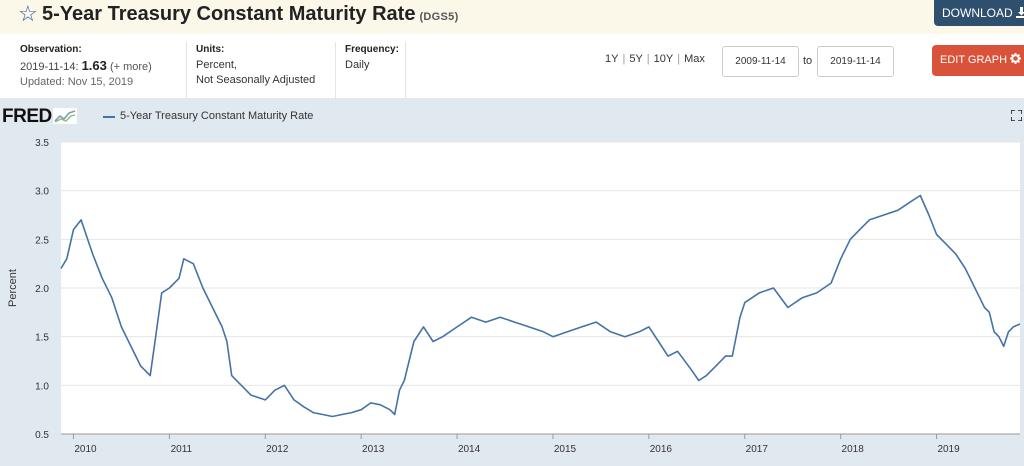  Describe the element at coordinates (255, 66) in the screenshot. I see `units-block: Units: Percent, Not Seasonally Adjusted` at that location.